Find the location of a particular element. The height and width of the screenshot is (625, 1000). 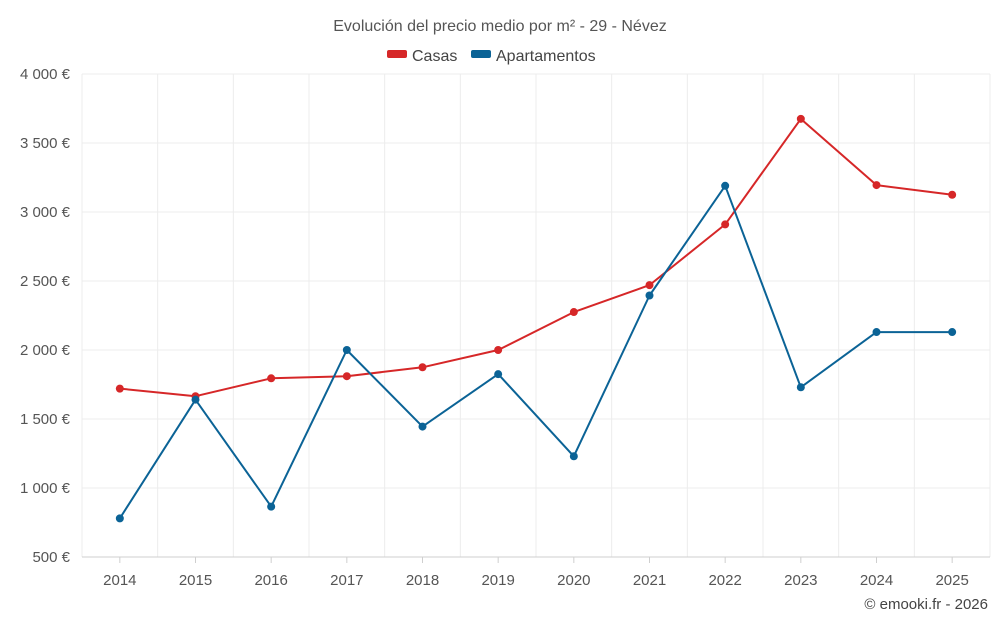

credit-text: © emooki.fr - 2026 is located at coordinates (926, 604).